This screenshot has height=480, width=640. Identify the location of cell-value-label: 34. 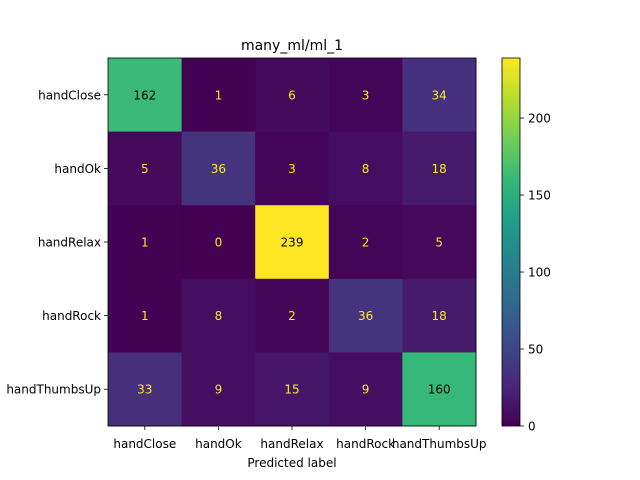
(439, 95).